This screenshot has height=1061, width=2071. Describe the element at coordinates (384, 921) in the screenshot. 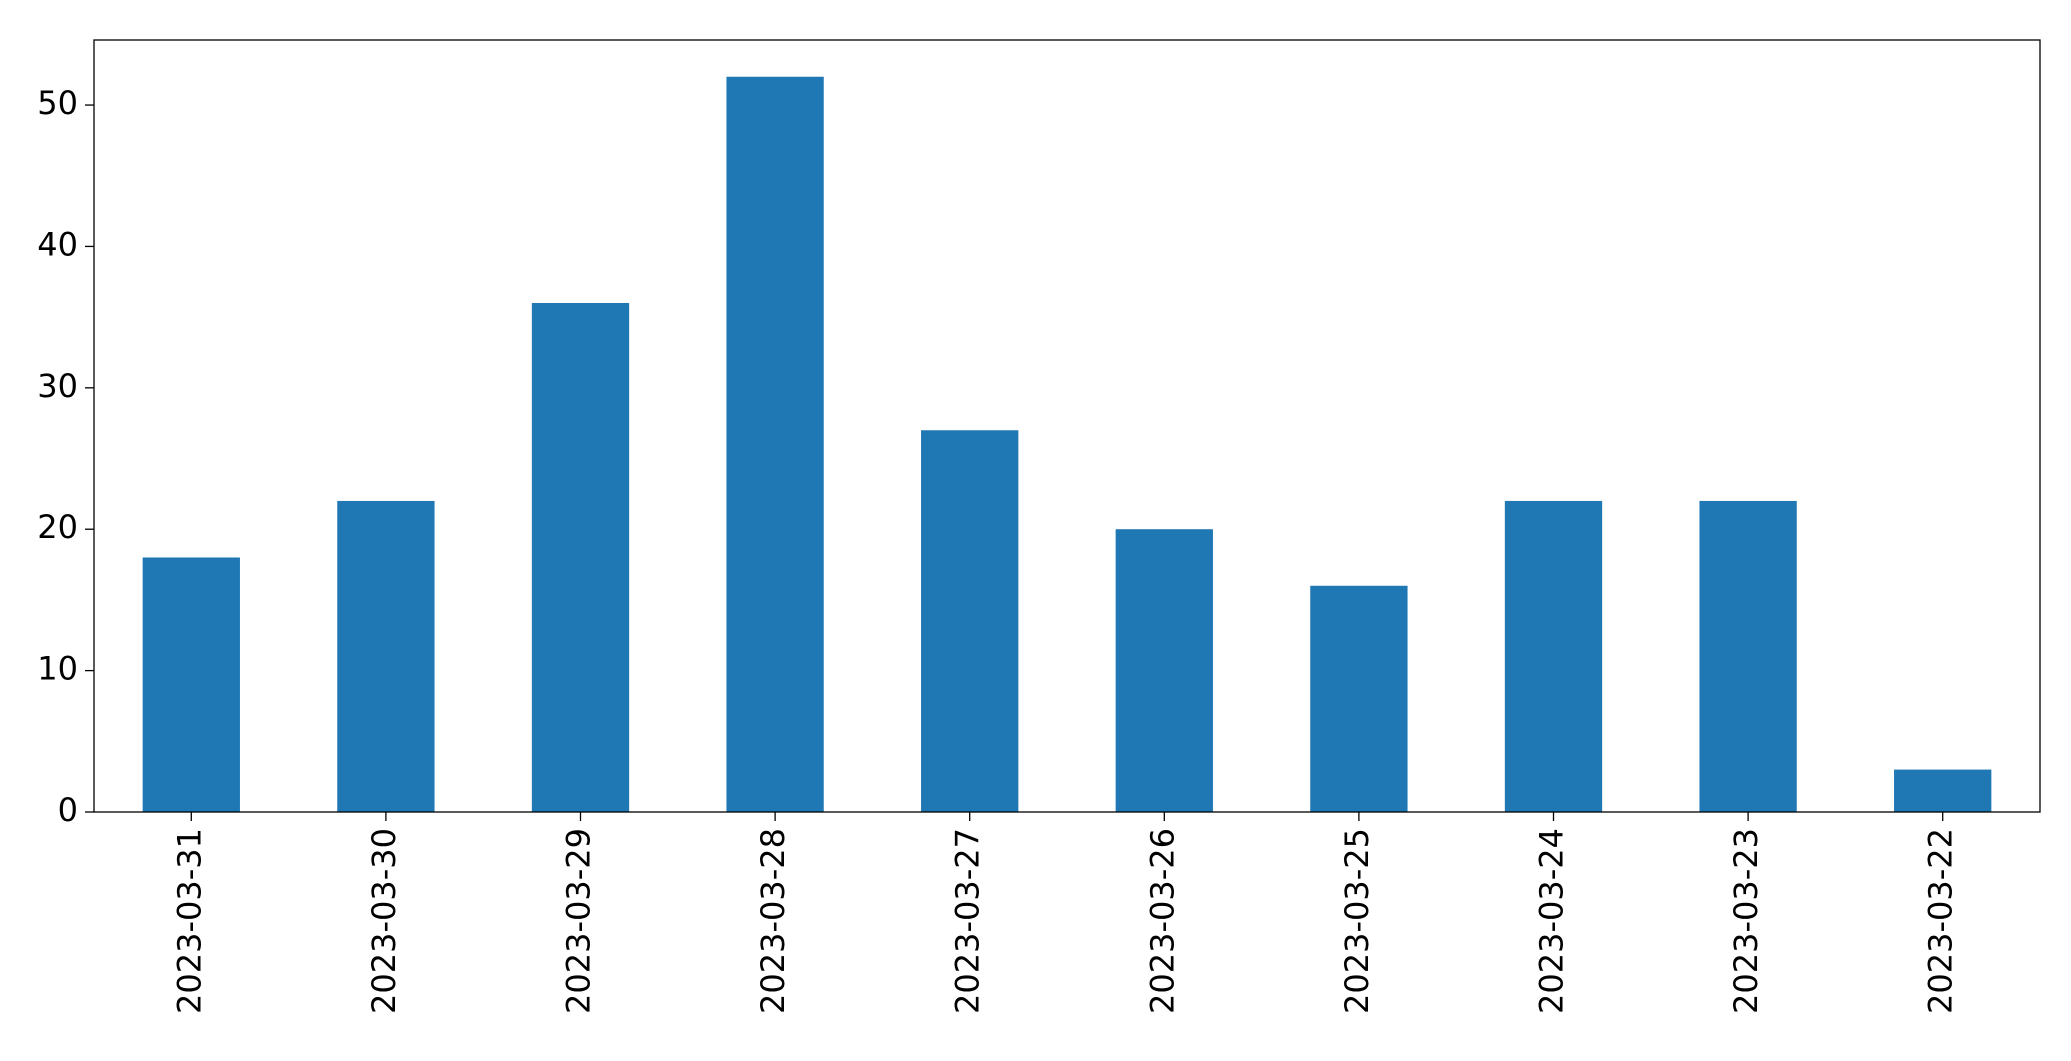

I see `x-tick-label: 2023-03-30` at that location.